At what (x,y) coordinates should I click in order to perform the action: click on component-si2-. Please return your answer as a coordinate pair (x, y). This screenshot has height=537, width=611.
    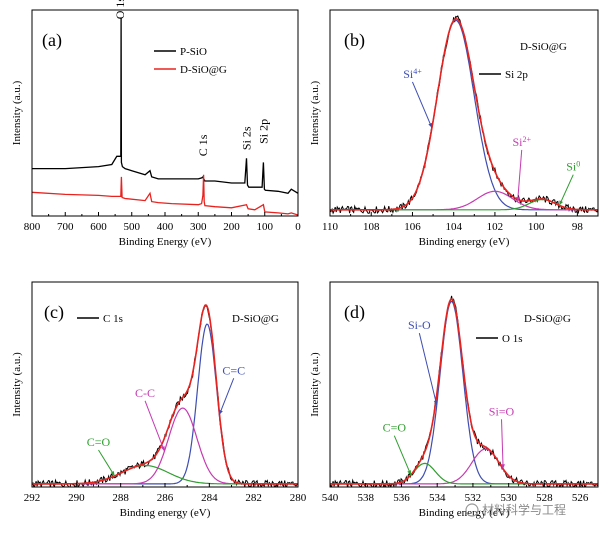
    Looking at the image, I should click on (464, 200).